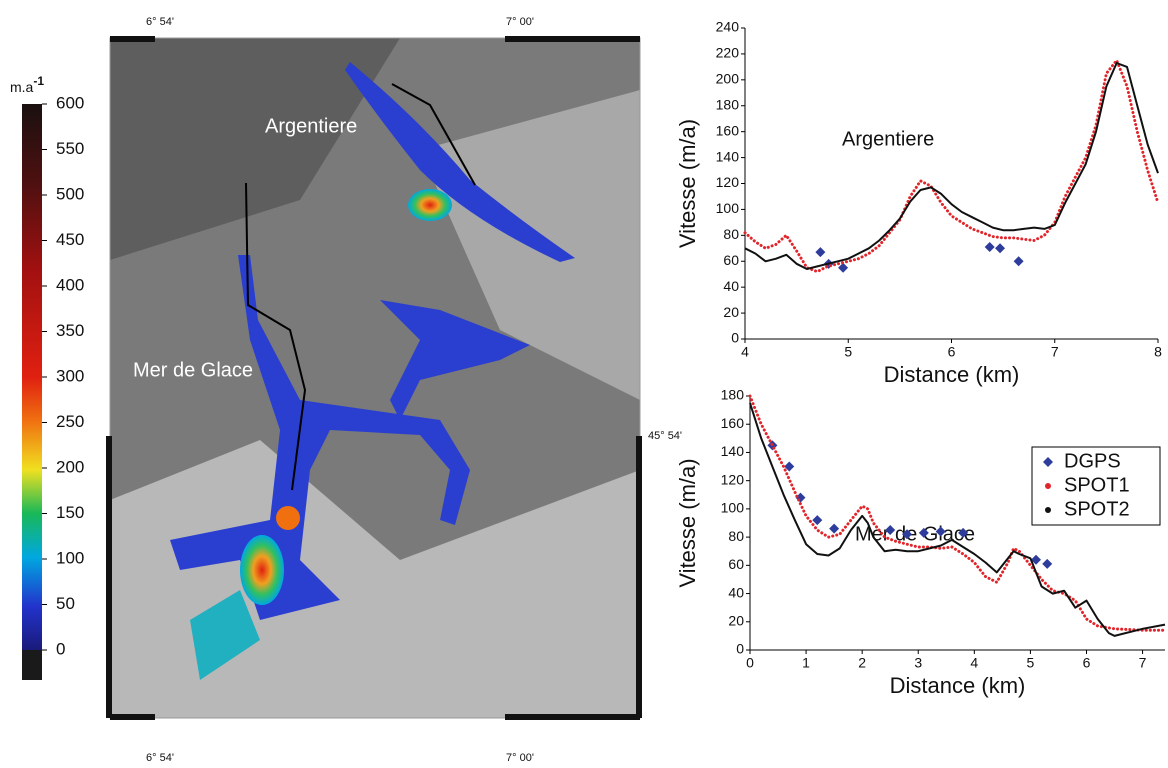  What do you see at coordinates (958, 685) in the screenshot?
I see `x-axis-title: Distance (km)` at bounding box center [958, 685].